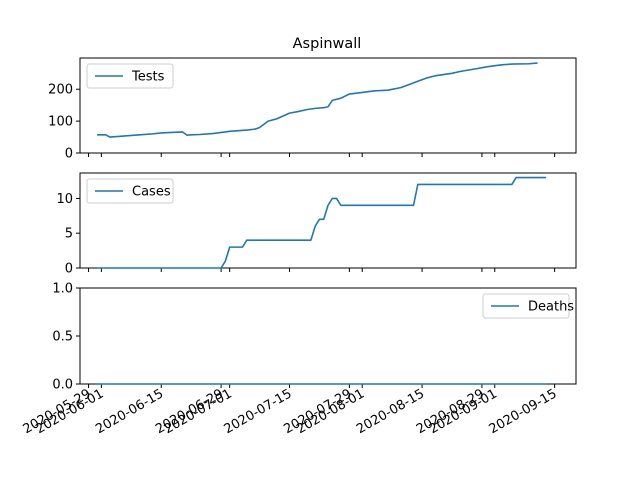 Image resolution: width=640 pixels, height=480 pixels. I want to click on legend-tests: Tests, so click(130, 76).